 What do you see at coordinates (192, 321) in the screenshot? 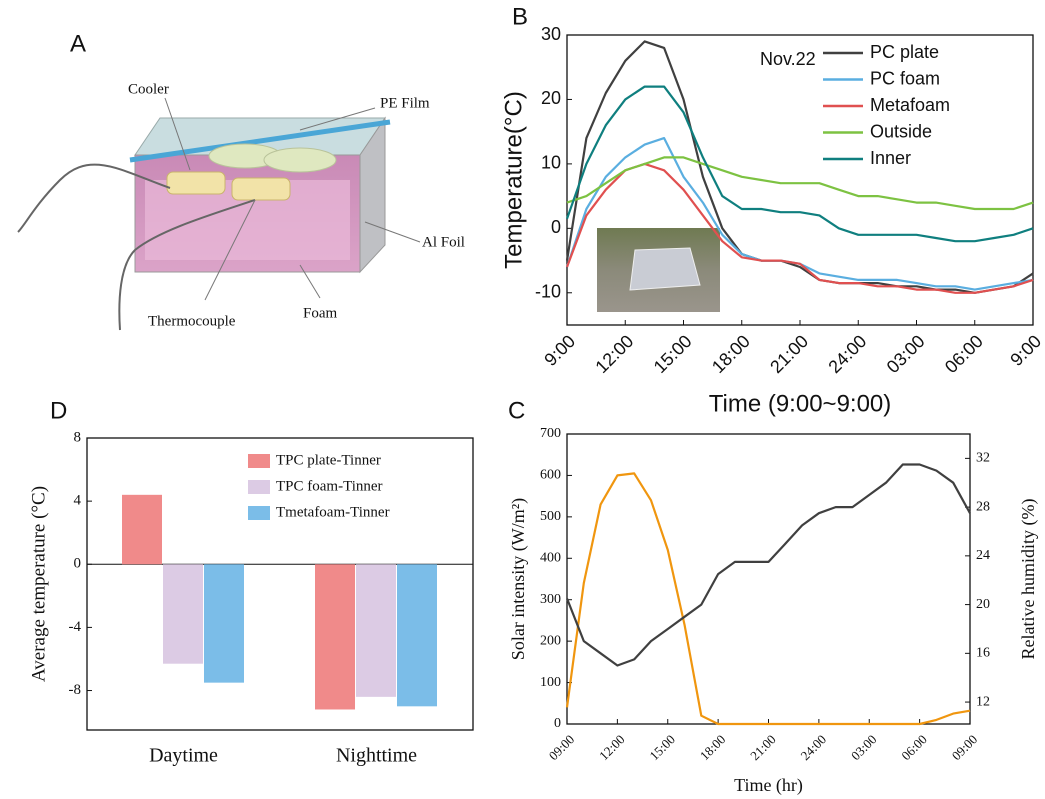
I see `label: Thermocouple` at bounding box center [192, 321].